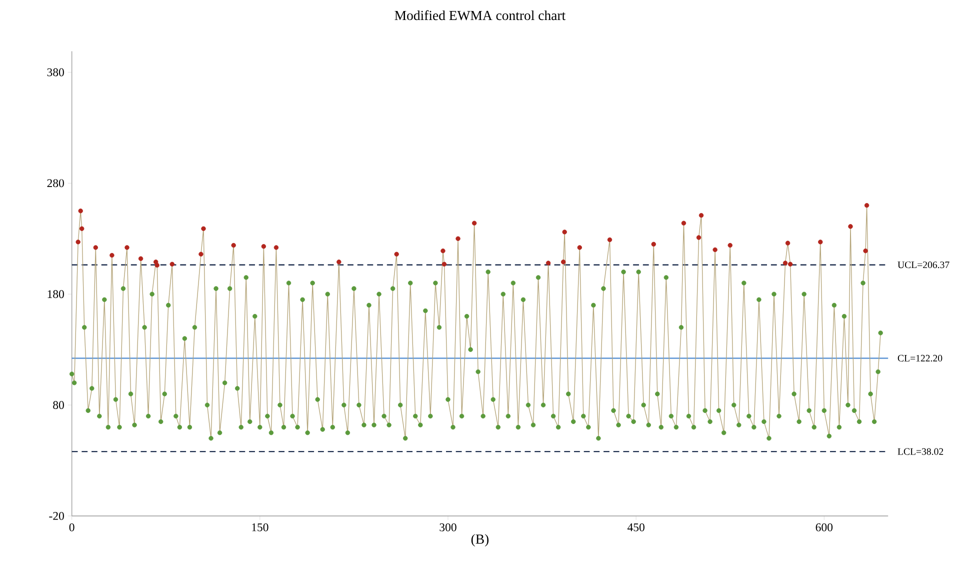 This screenshot has height=575, width=958. Describe the element at coordinates (56, 294) in the screenshot. I see `y-tick-label: 180` at that location.